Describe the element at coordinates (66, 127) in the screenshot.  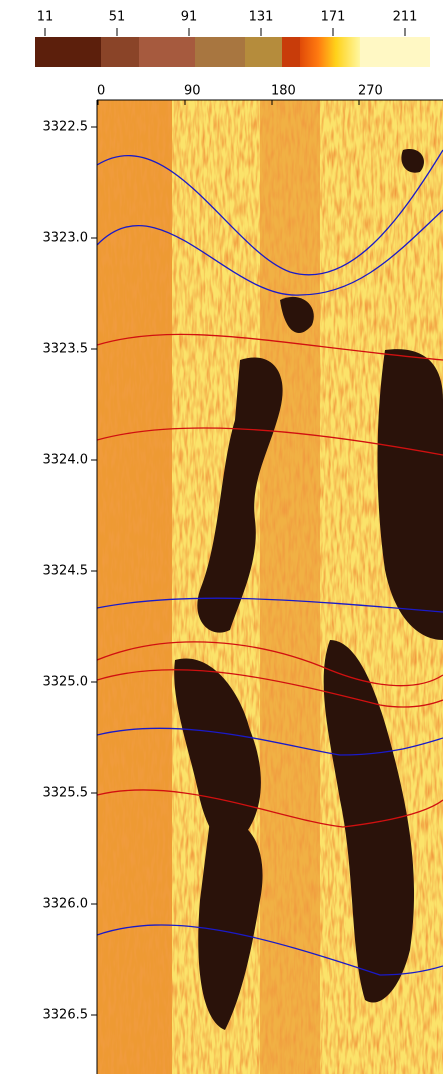
I see `depth-label: 3322.5` at that location.